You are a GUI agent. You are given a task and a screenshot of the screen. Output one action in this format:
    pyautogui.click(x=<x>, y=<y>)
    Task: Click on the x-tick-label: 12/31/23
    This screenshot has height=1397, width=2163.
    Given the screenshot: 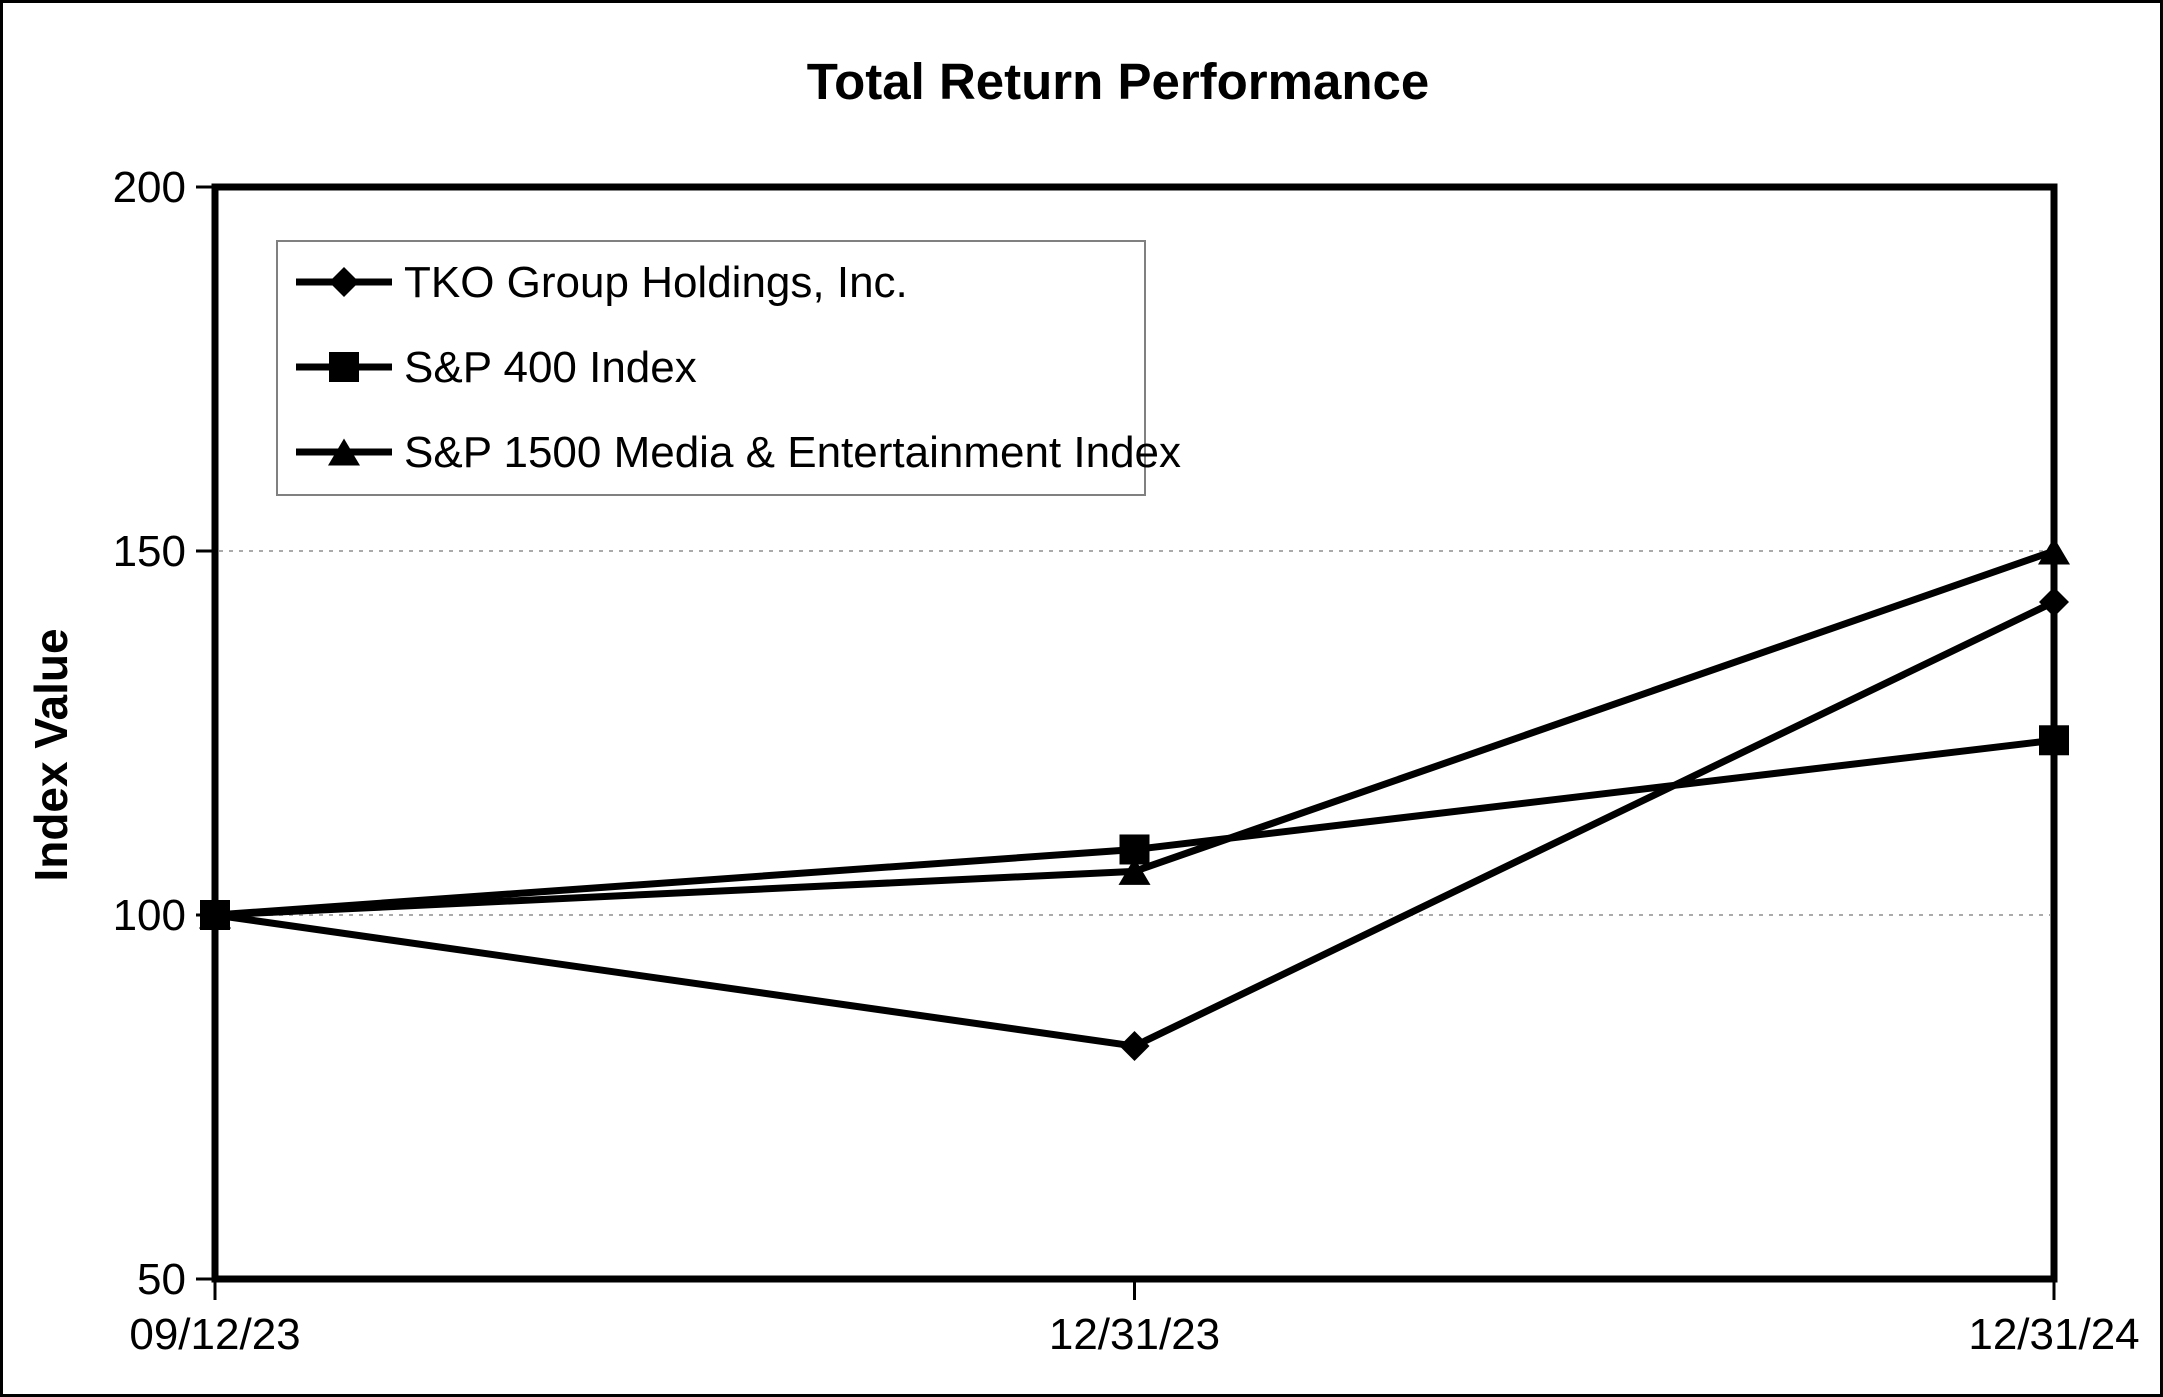 What is the action you would take?
    pyautogui.click(x=1134, y=1334)
    